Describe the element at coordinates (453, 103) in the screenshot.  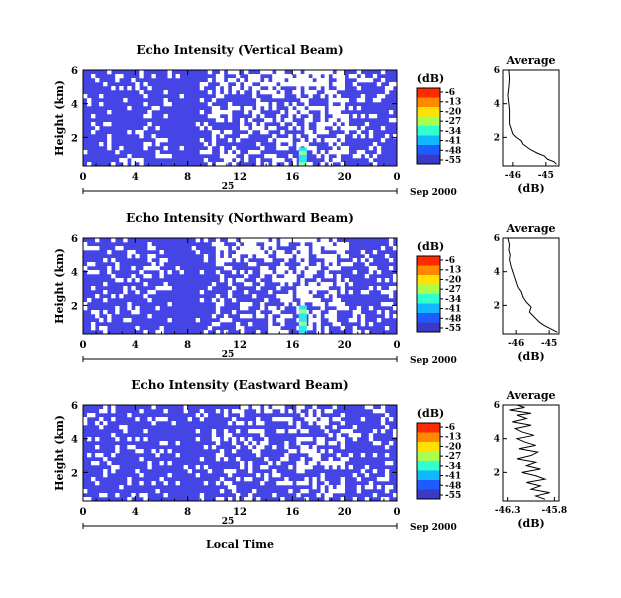
I see `colorbar-tick-label: -13` at that location.